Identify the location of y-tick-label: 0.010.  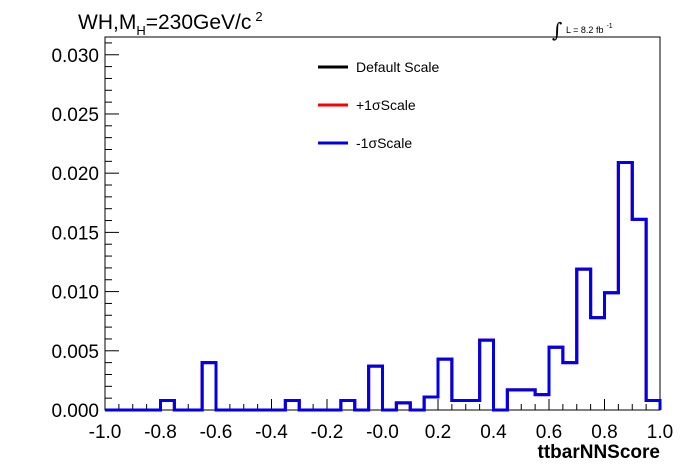
(75, 293).